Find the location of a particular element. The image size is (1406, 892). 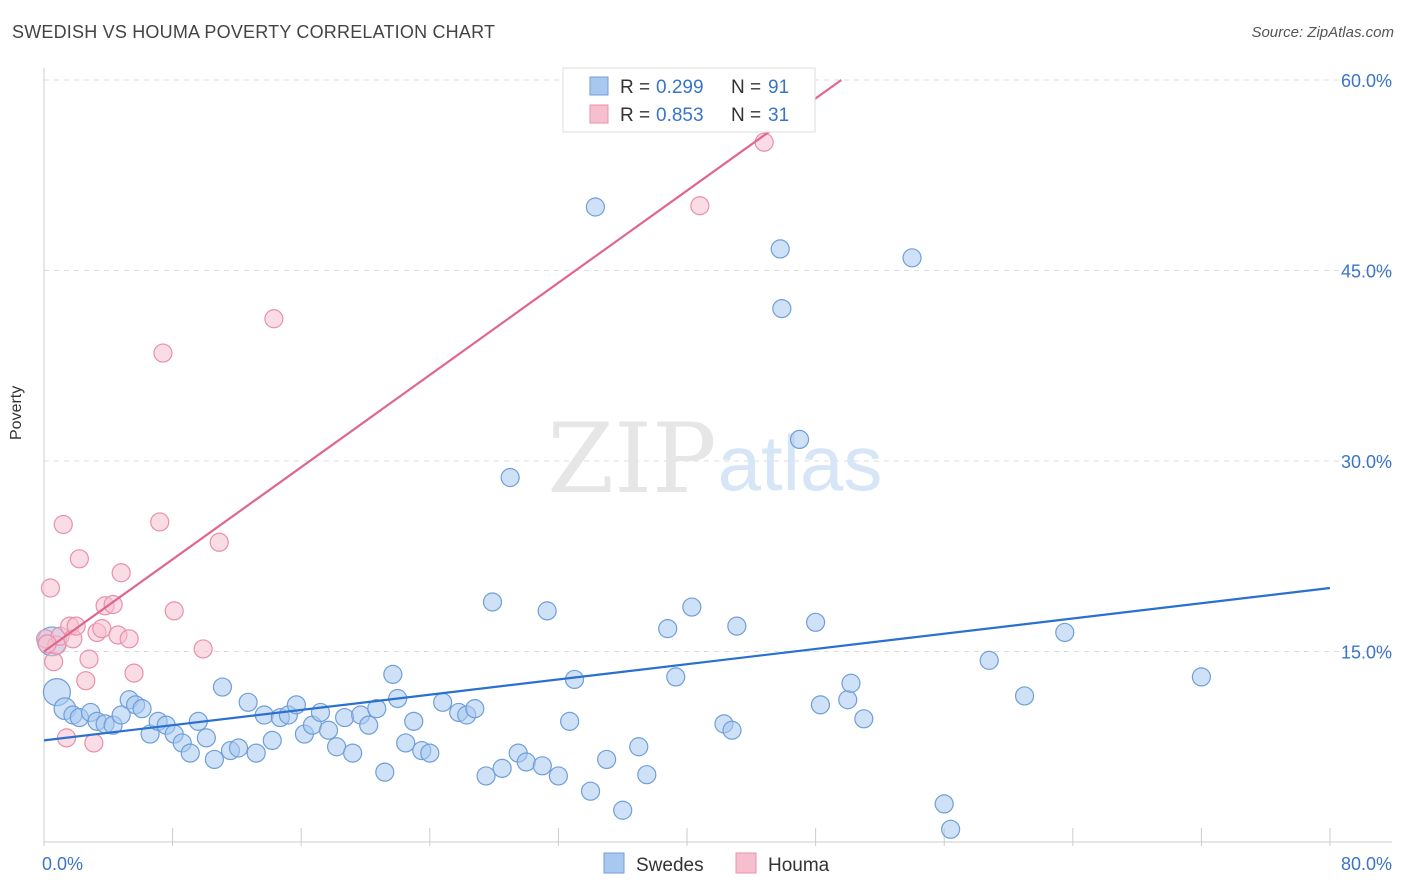

stats-r-value: 0.299 is located at coordinates (680, 87).